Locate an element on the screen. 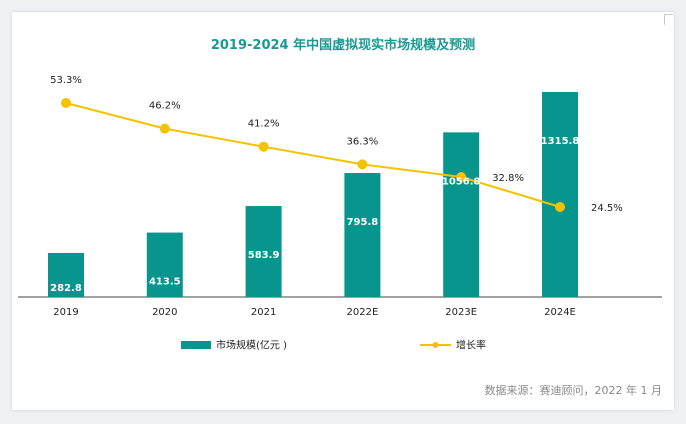 Image resolution: width=686 pixels, height=424 pixels. growth-rate-label: 53.3% is located at coordinates (66, 80).